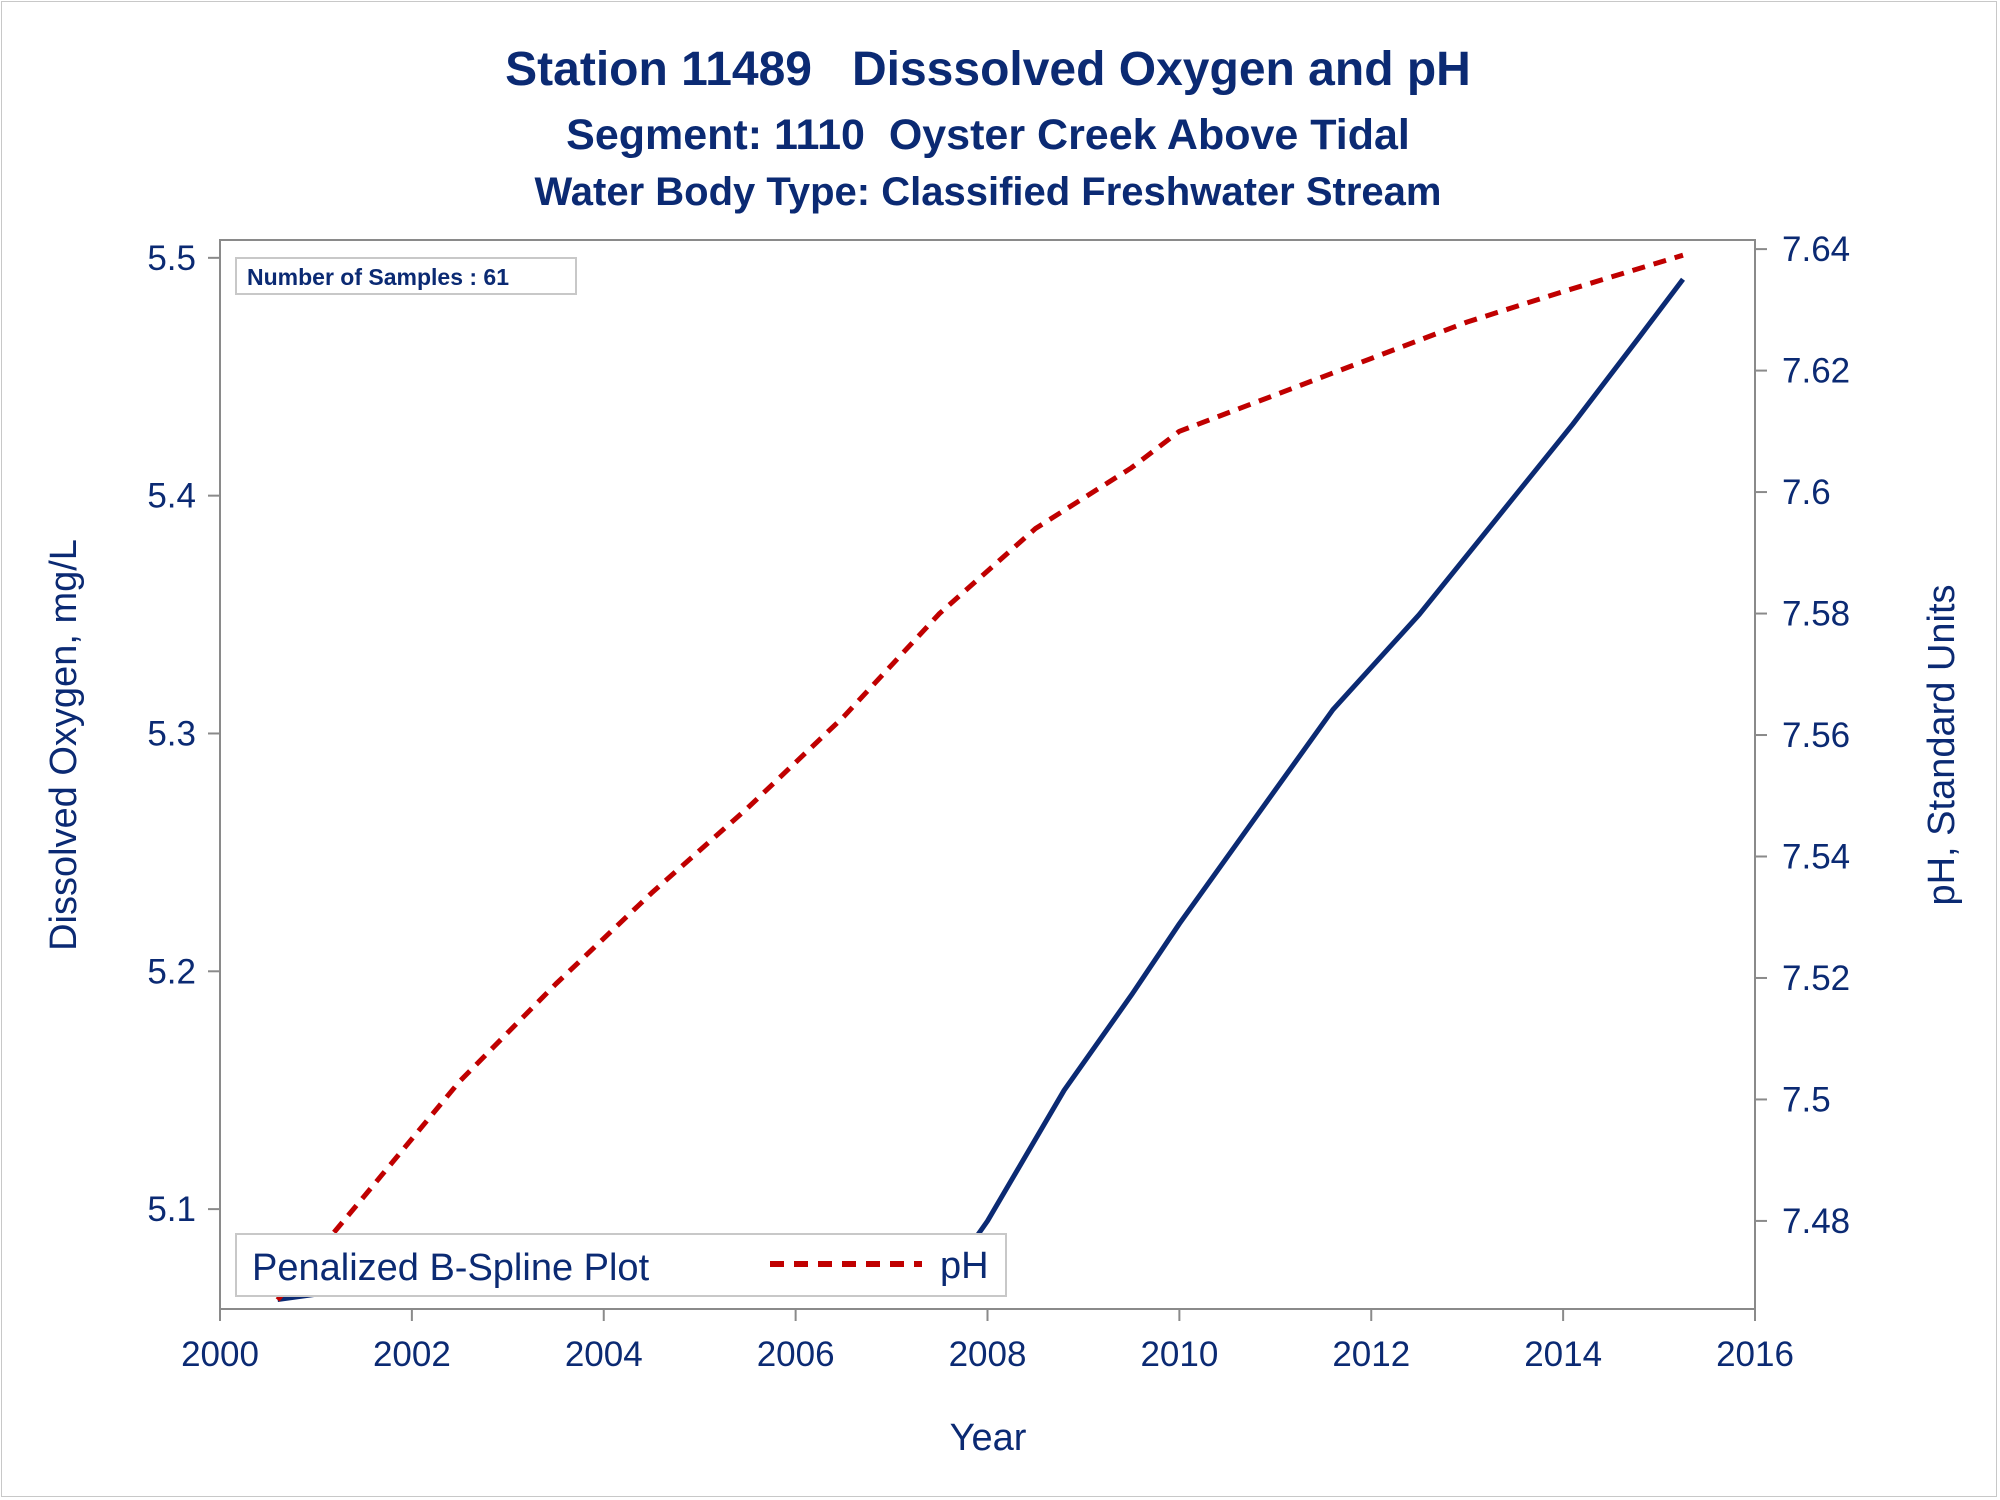  Describe the element at coordinates (1806, 492) in the screenshot. I see `y2-tick-label: 7.6` at that location.